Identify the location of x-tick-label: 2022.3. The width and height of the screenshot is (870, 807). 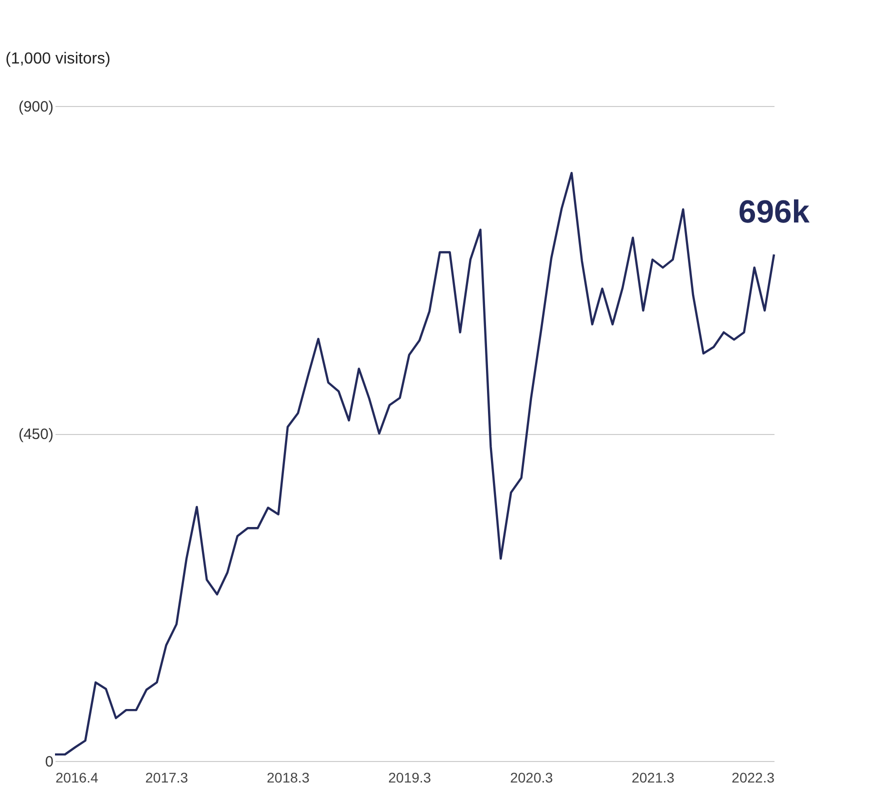
(753, 778).